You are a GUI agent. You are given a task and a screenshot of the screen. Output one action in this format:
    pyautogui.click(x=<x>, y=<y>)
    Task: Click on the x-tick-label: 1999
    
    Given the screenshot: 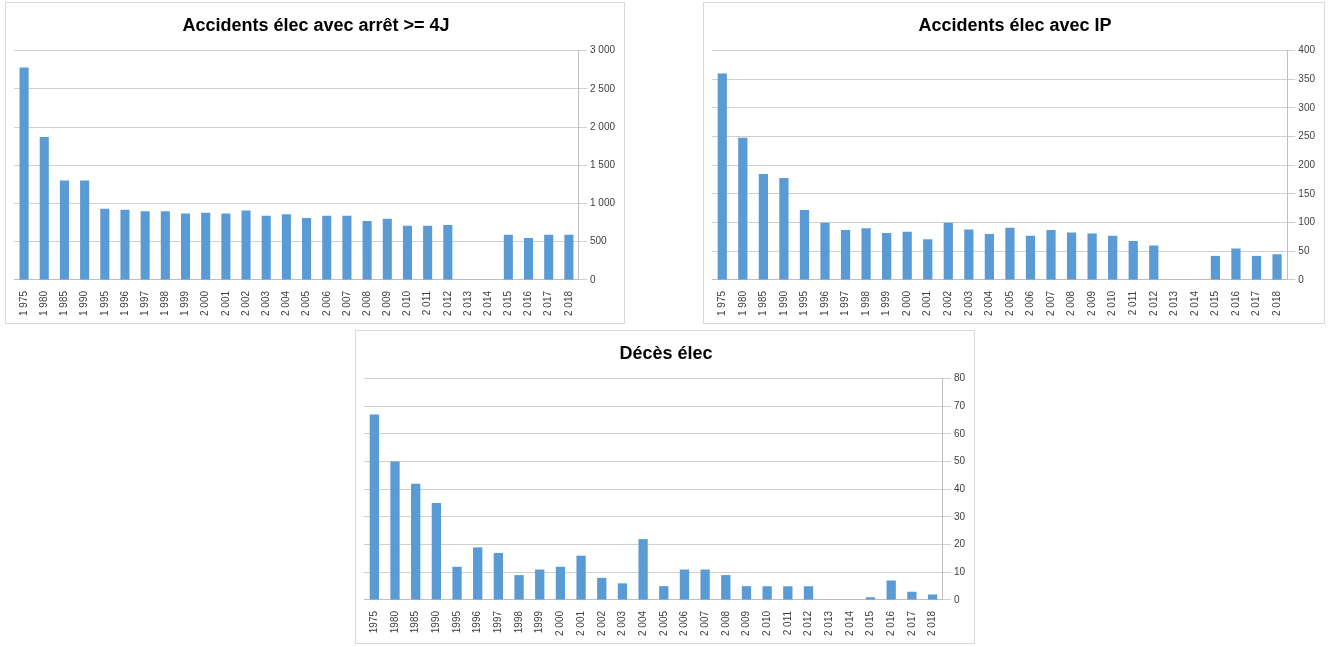 What is the action you would take?
    pyautogui.click(x=539, y=622)
    